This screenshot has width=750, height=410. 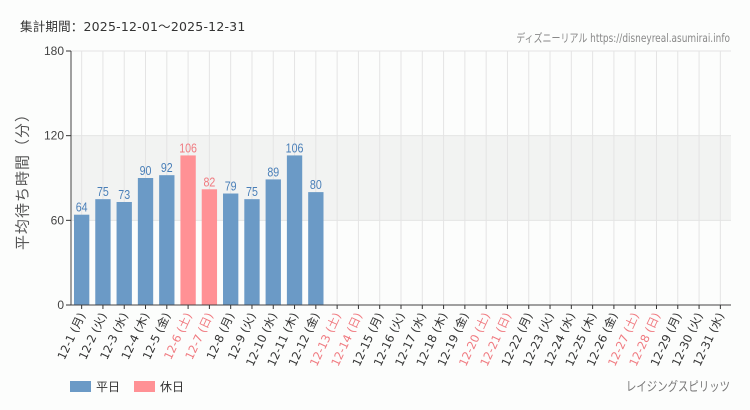 I want to click on y-tick-label: 0, so click(x=60, y=305).